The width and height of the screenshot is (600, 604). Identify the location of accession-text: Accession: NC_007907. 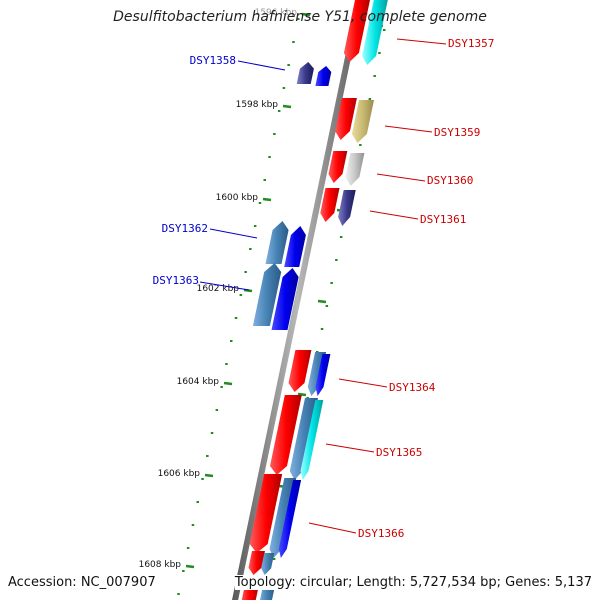
(82, 582).